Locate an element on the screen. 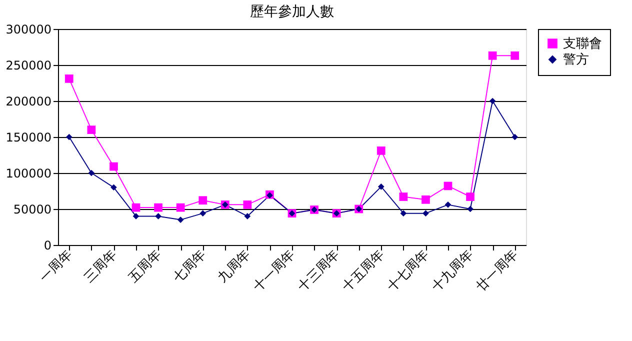 The height and width of the screenshot is (341, 632). y-tick-label: 250000 is located at coordinates (29, 65).